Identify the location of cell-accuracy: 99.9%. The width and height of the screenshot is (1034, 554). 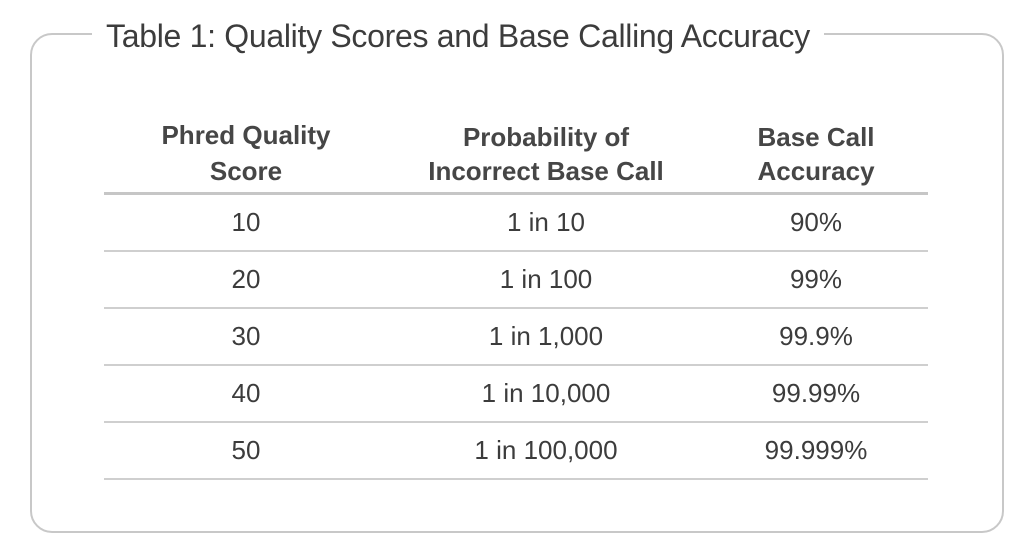
(816, 336).